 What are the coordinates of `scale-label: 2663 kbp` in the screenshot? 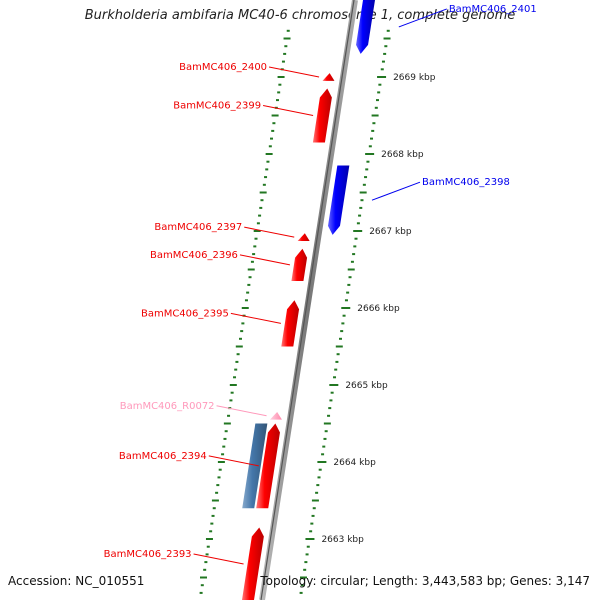 It's located at (342, 540).